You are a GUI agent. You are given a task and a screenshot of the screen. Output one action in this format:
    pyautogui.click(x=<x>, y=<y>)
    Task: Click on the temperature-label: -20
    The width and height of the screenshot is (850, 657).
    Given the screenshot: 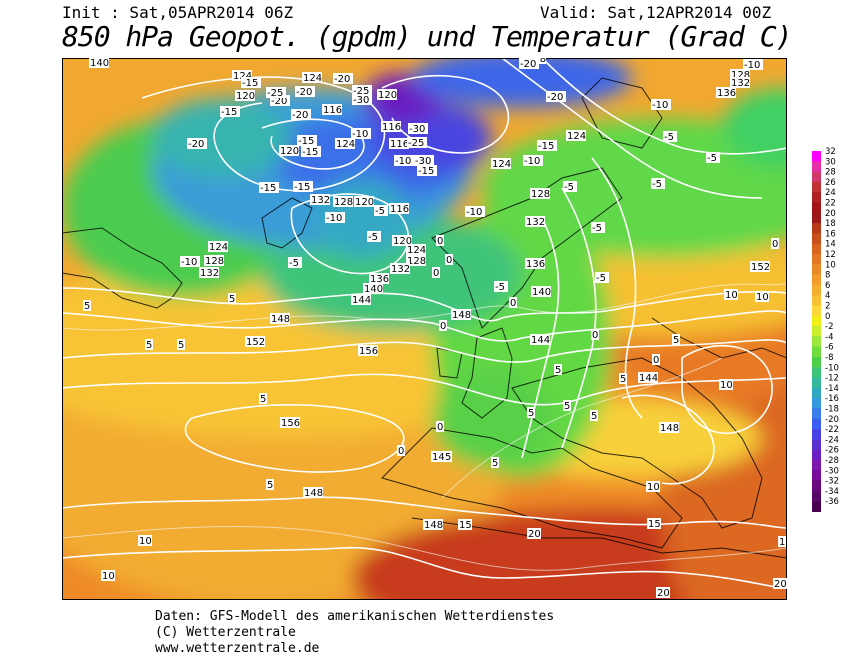 What is the action you would take?
    pyautogui.click(x=304, y=92)
    